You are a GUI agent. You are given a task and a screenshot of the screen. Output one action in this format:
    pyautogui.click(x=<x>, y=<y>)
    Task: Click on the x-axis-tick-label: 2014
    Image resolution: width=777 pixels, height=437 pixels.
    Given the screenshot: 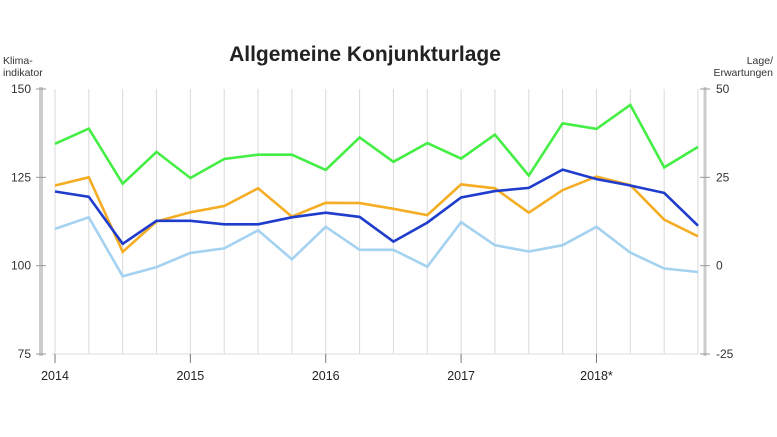 What is the action you would take?
    pyautogui.click(x=55, y=376)
    